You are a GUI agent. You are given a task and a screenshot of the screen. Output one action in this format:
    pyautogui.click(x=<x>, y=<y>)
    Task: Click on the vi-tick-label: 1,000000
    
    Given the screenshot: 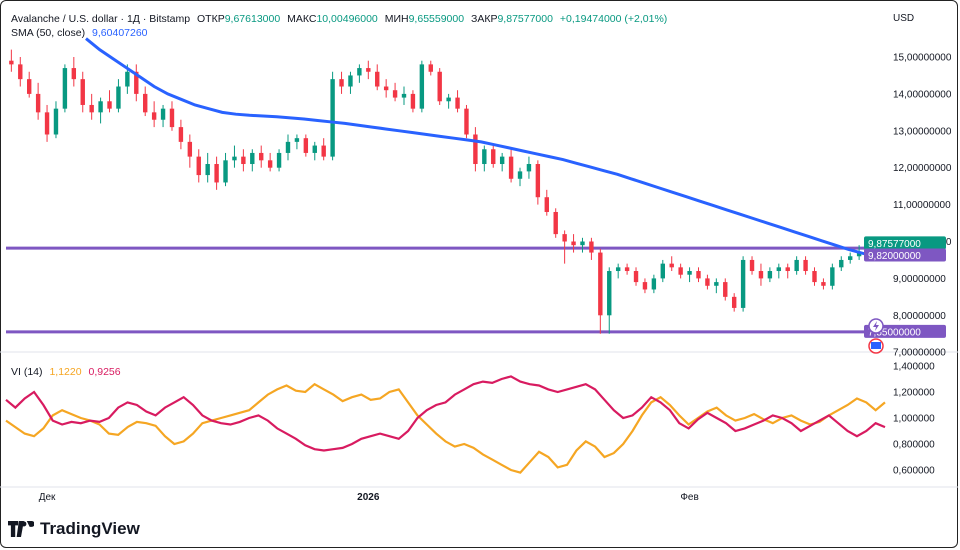 What is the action you would take?
    pyautogui.click(x=914, y=419)
    